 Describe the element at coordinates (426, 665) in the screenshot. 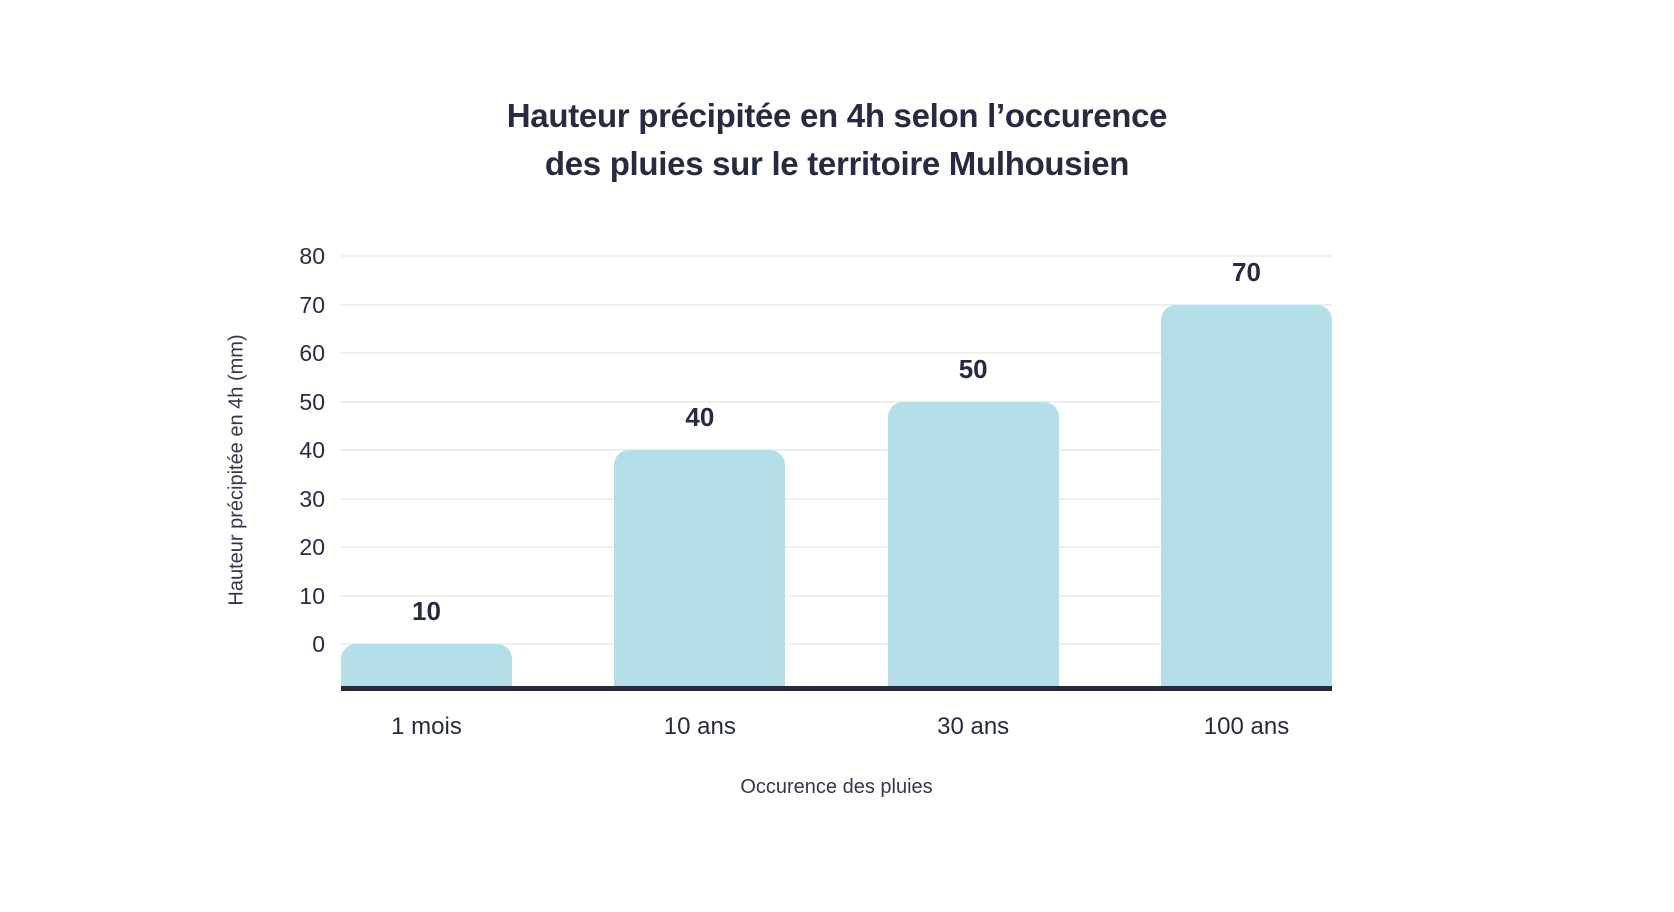

I see `bar-1-mois` at that location.